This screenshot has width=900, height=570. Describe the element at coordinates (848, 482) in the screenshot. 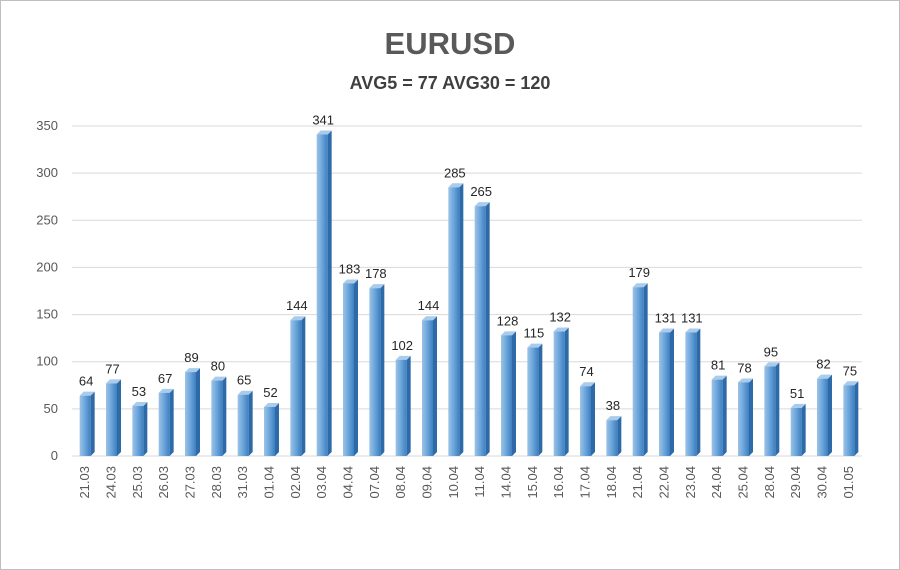

I see `x-tick-label: 01.05` at that location.